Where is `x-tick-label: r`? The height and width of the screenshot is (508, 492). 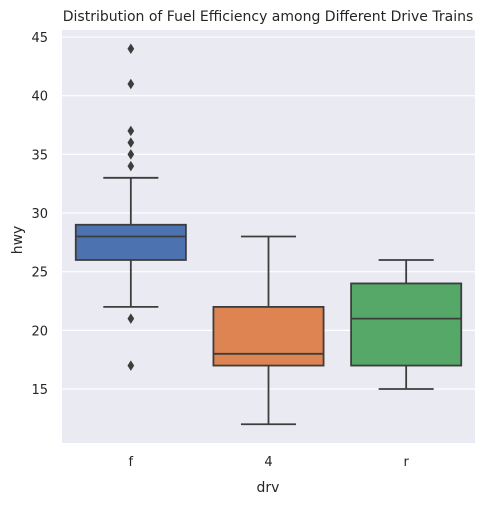
x-tick-label: r is located at coordinates (406, 462).